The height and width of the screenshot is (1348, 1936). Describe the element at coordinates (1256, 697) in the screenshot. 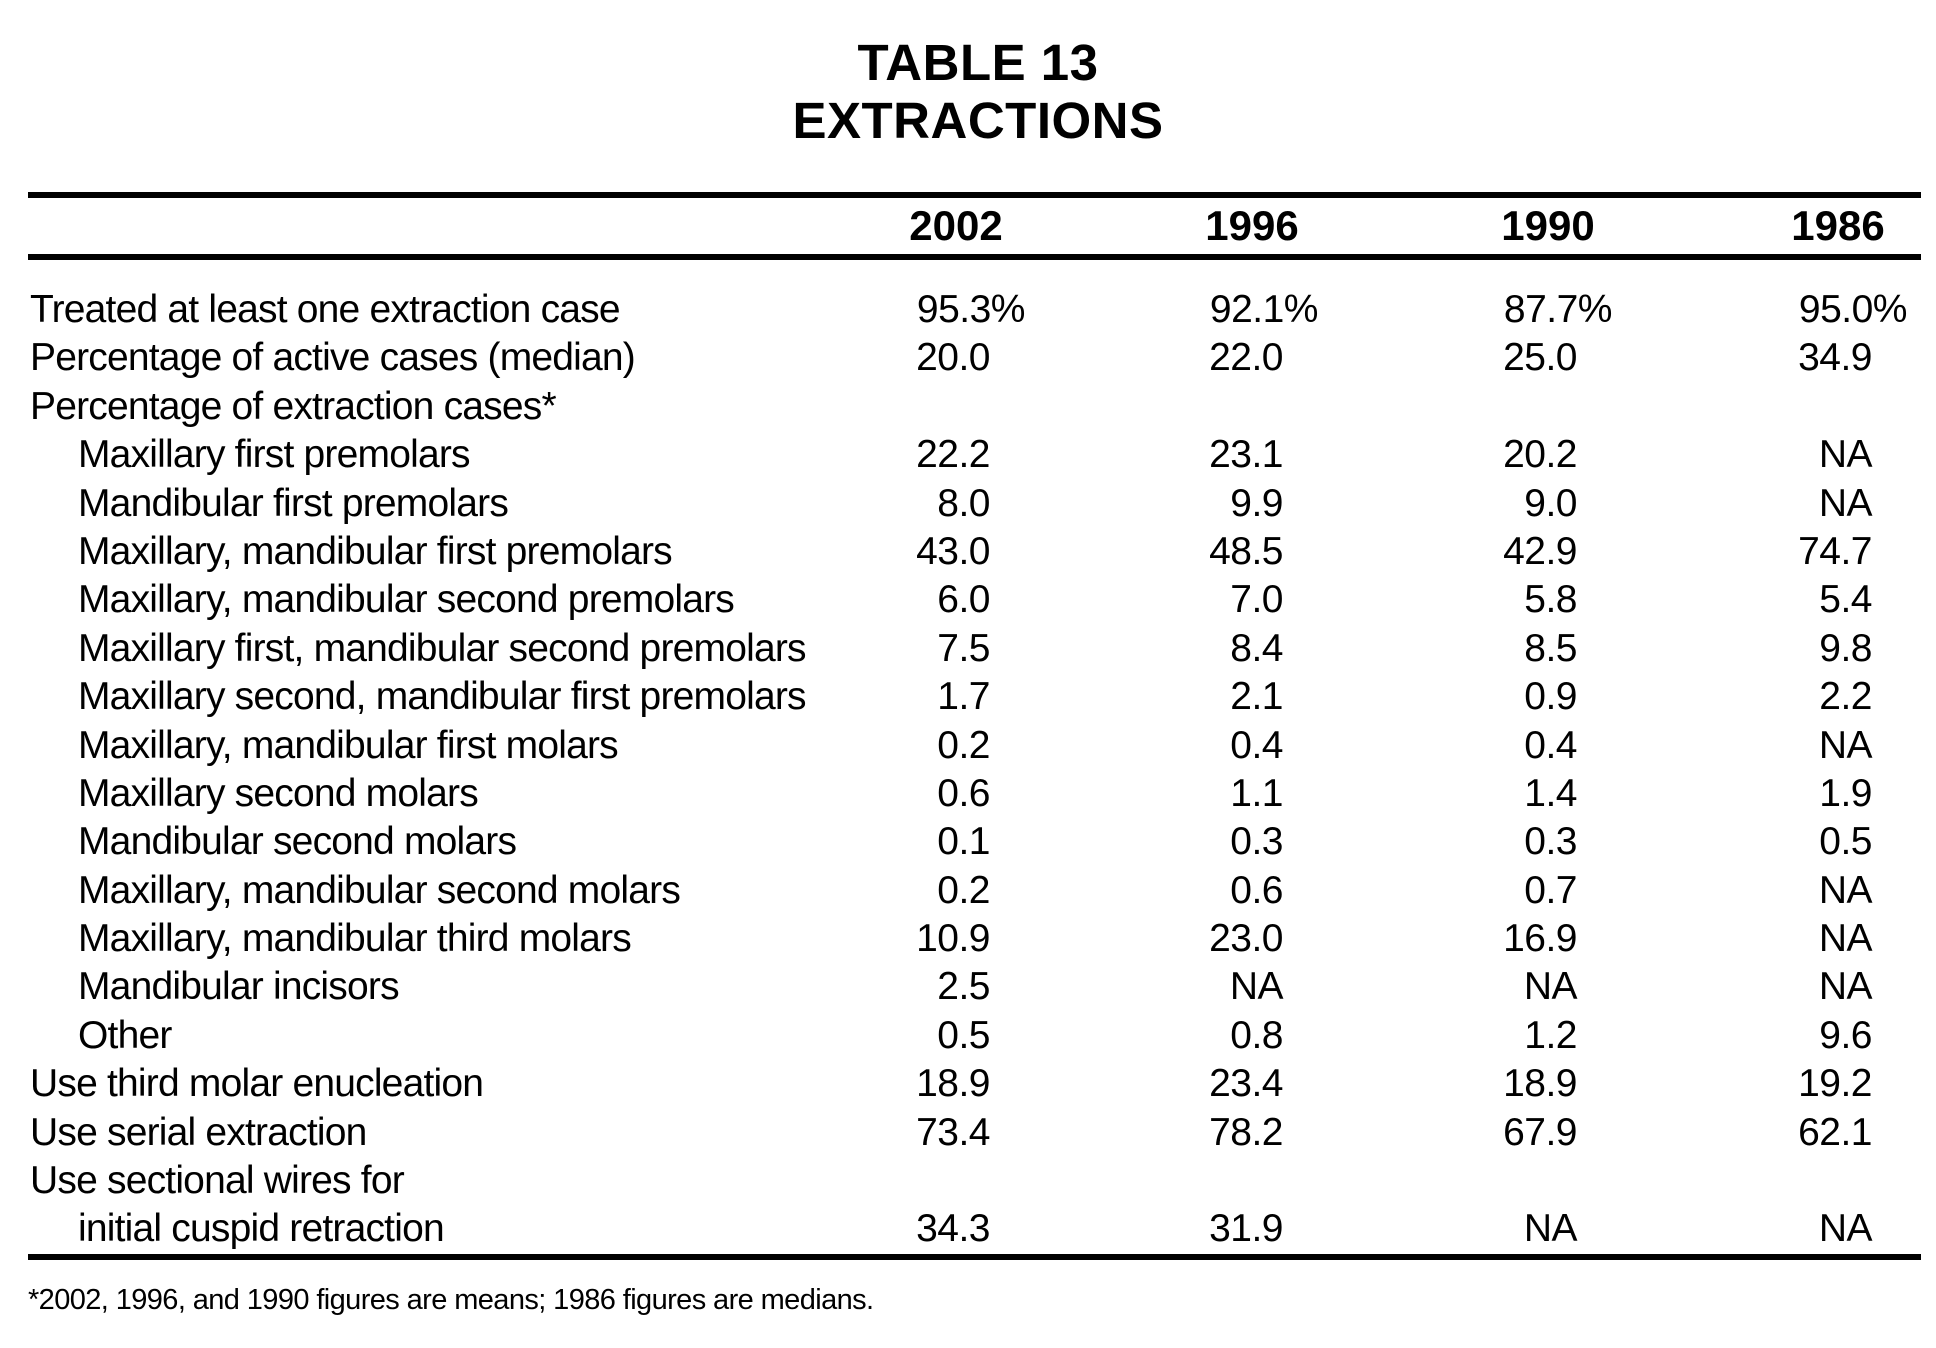

I see `value-1996: 2.1` at that location.